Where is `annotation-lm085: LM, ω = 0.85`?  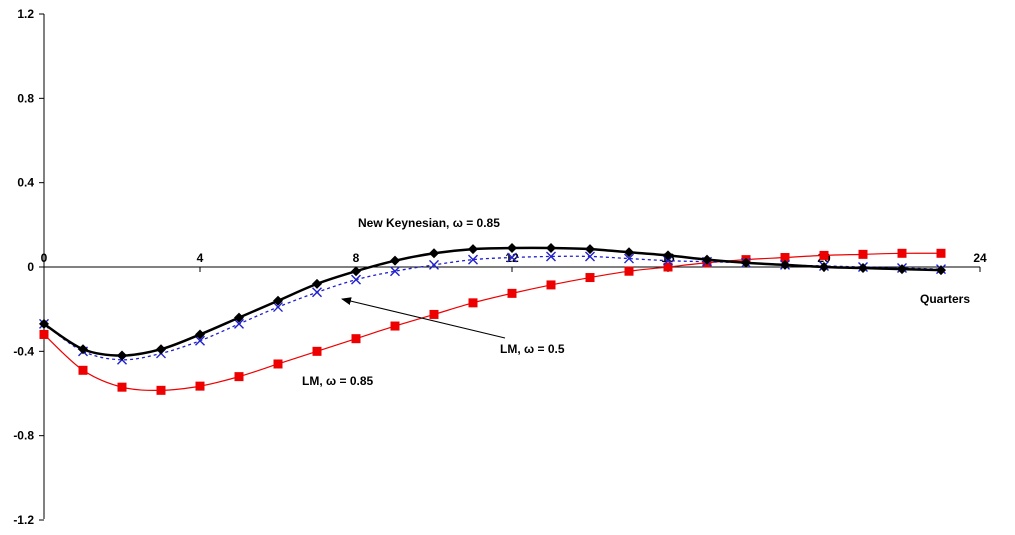 annotation-lm085: LM, ω = 0.85 is located at coordinates (337, 381).